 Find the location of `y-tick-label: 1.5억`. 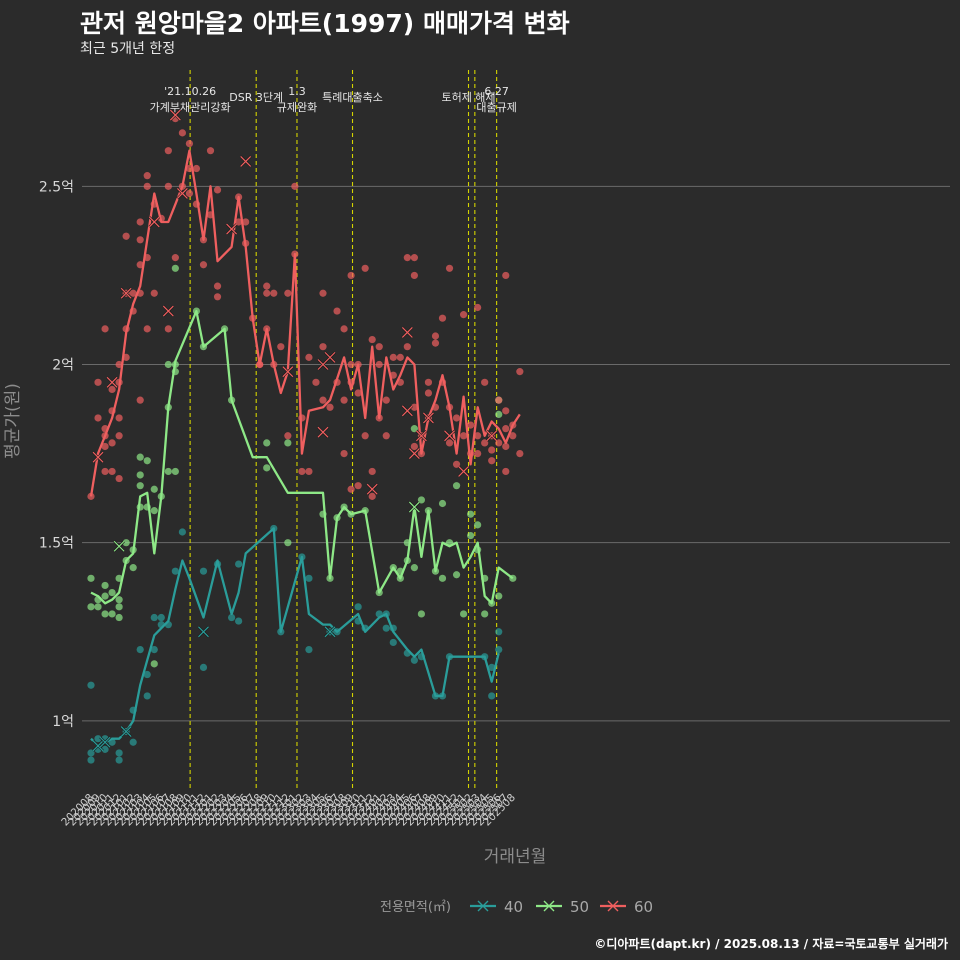

y-tick-label: 1.5억 is located at coordinates (56, 544).